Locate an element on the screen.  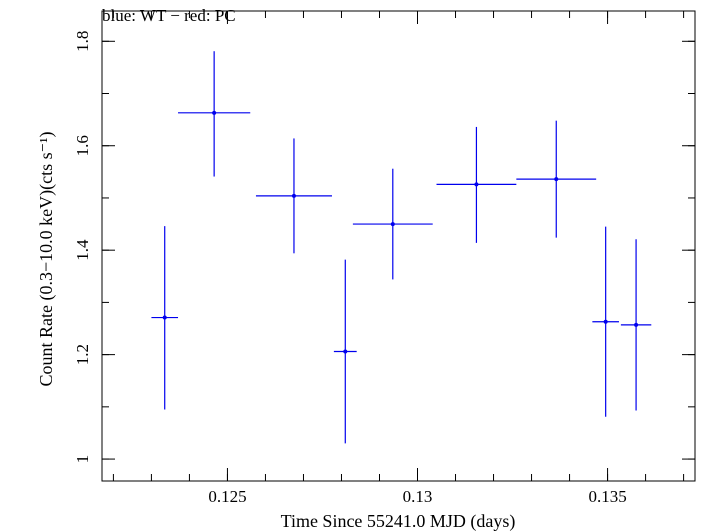
y-tick-label: 1.8 is located at coordinates (82, 41).